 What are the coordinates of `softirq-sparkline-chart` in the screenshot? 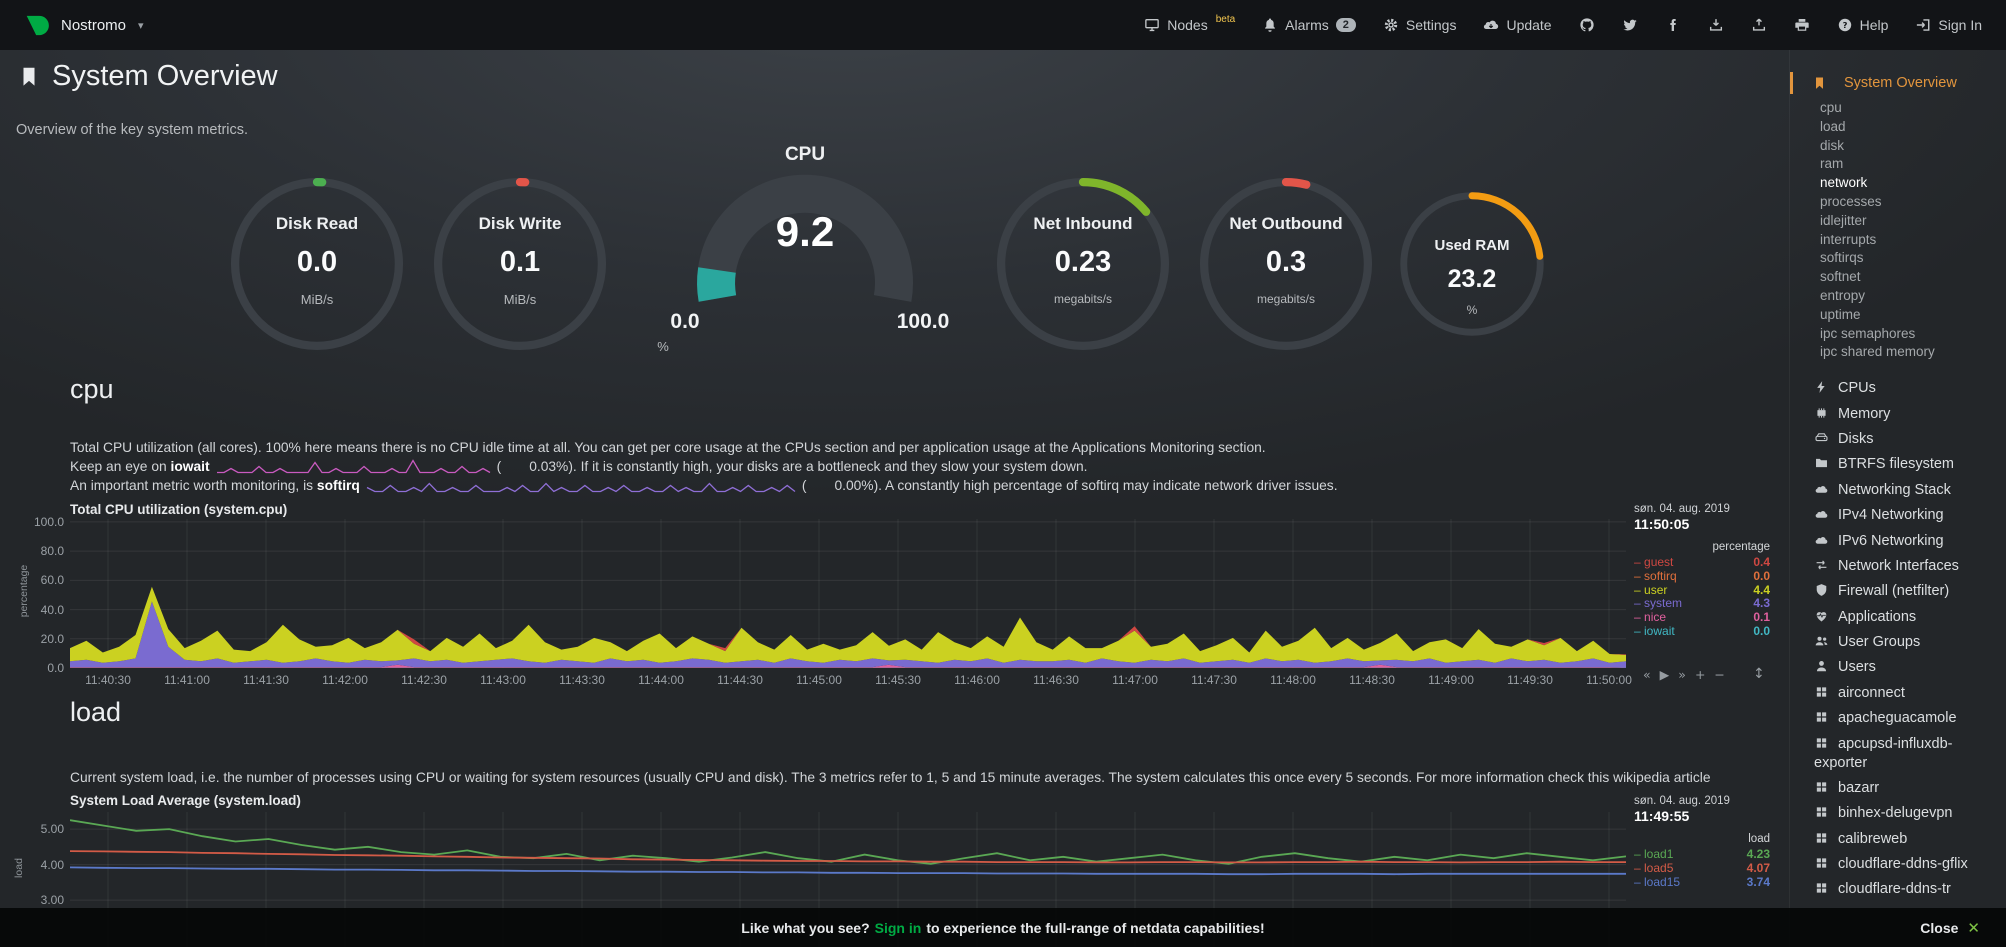 It's located at (581, 485).